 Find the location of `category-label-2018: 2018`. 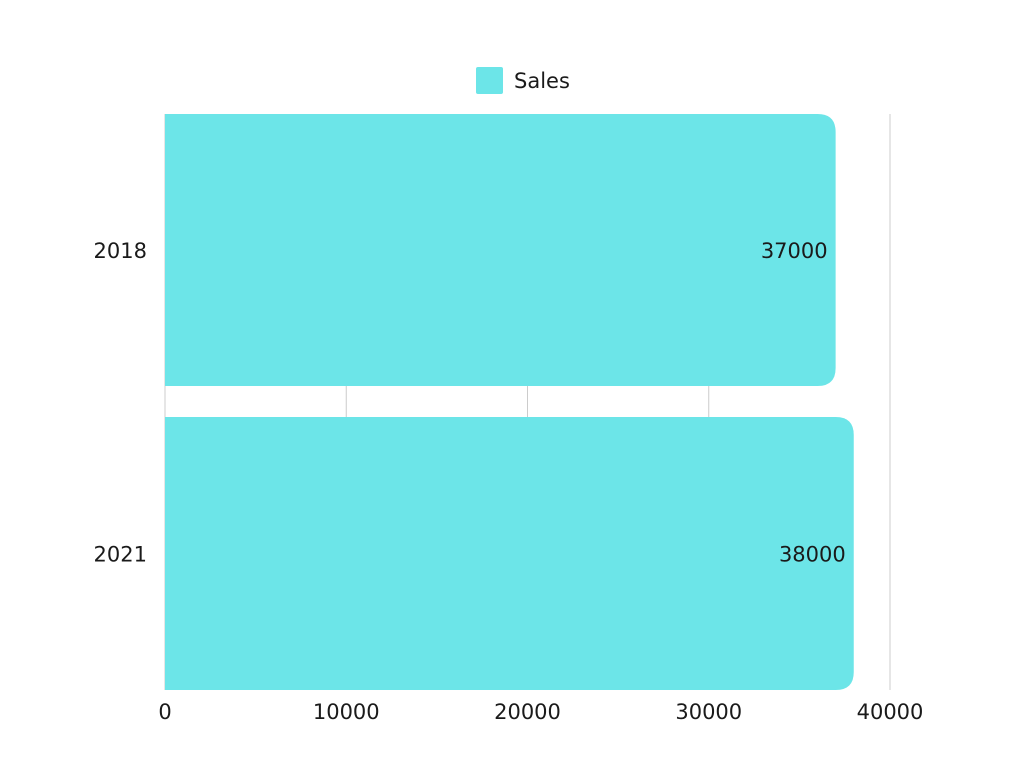

category-label-2018: 2018 is located at coordinates (120, 251).